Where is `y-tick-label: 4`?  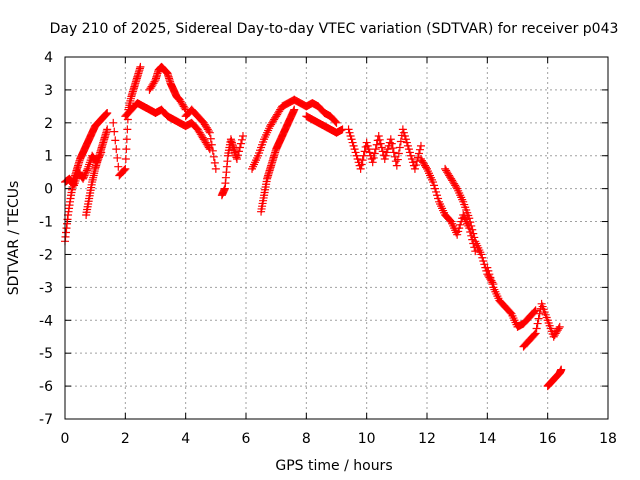
y-tick-label: 4 is located at coordinates (48, 58).